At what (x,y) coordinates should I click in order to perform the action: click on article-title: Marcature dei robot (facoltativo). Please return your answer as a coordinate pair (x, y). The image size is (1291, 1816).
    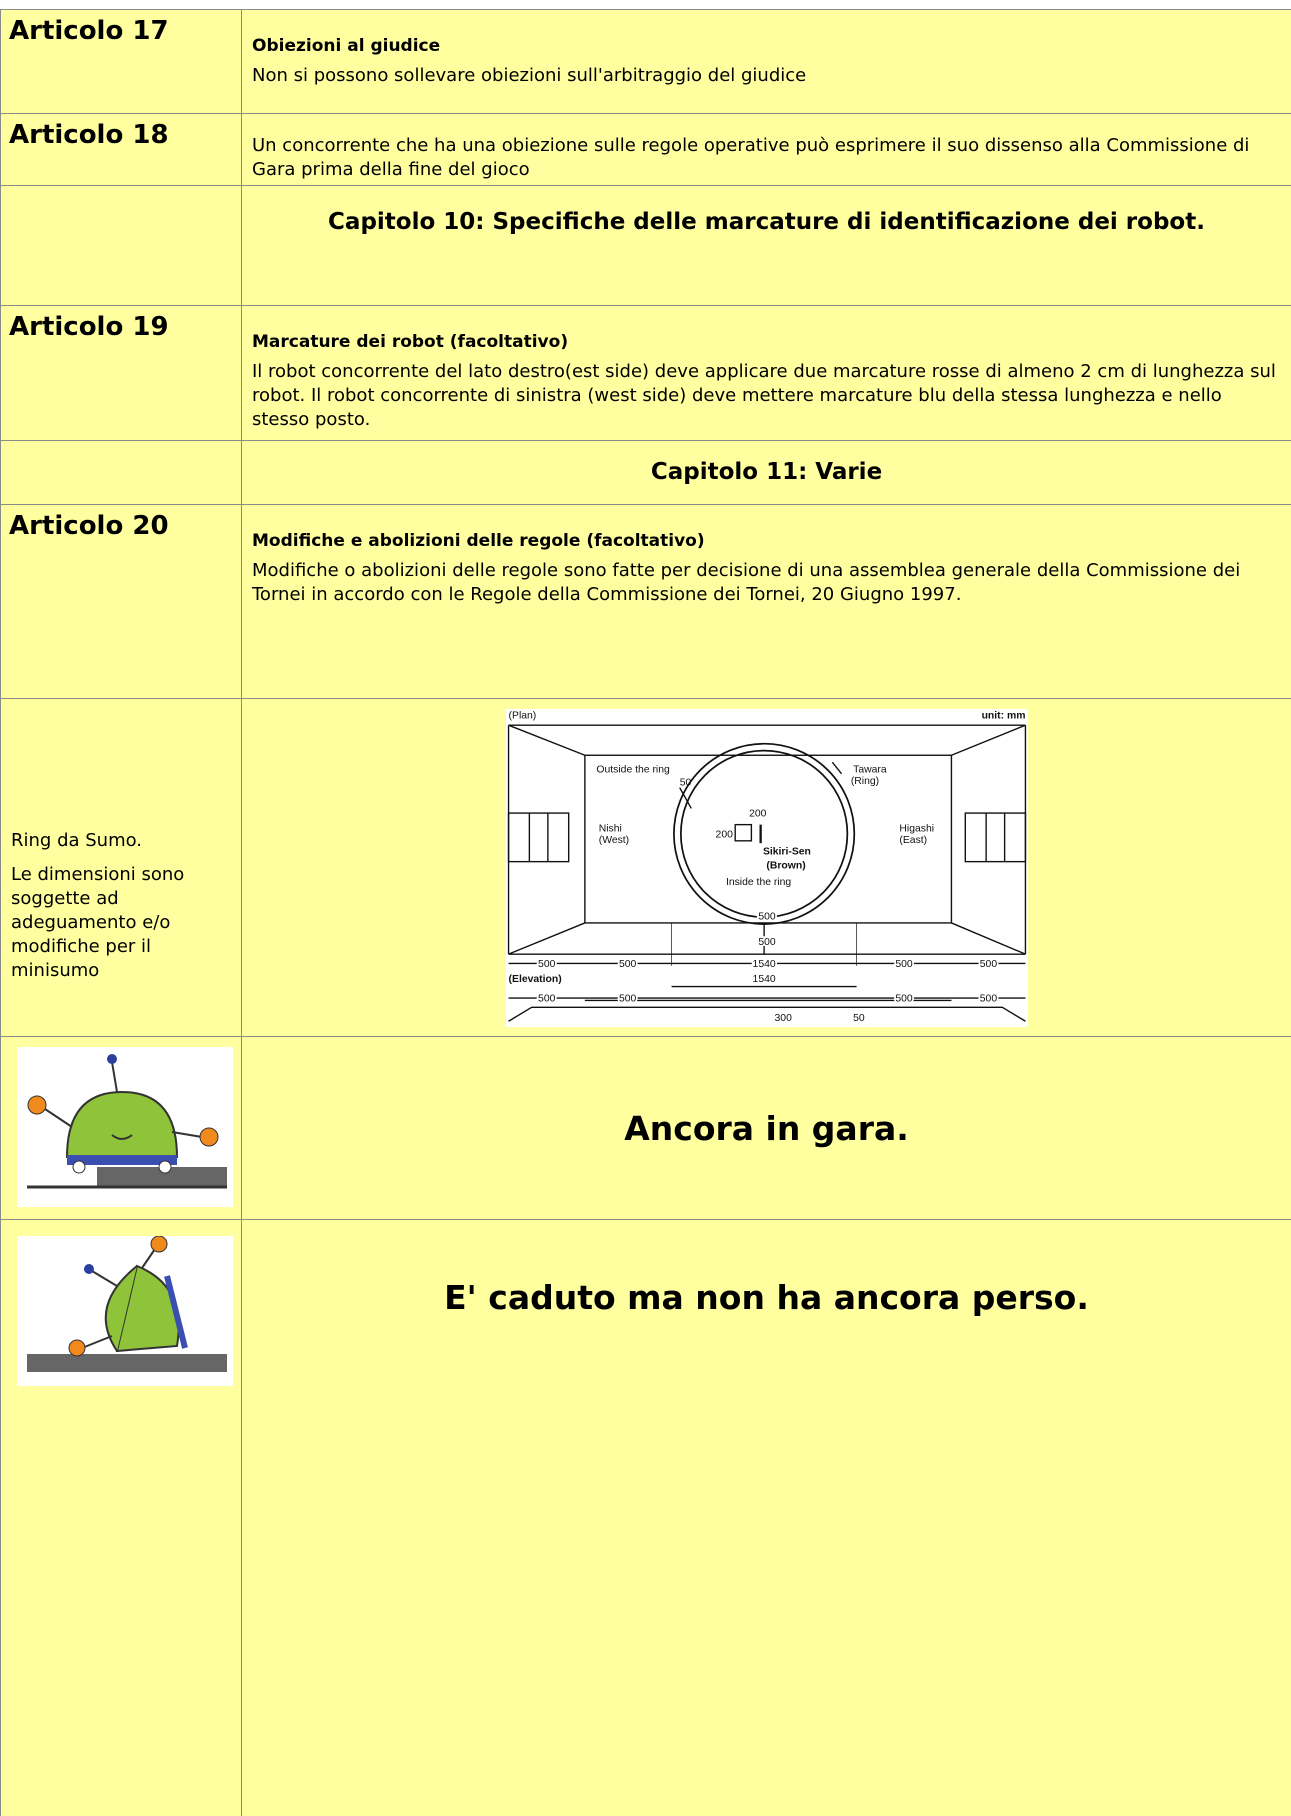
    Looking at the image, I should click on (410, 342).